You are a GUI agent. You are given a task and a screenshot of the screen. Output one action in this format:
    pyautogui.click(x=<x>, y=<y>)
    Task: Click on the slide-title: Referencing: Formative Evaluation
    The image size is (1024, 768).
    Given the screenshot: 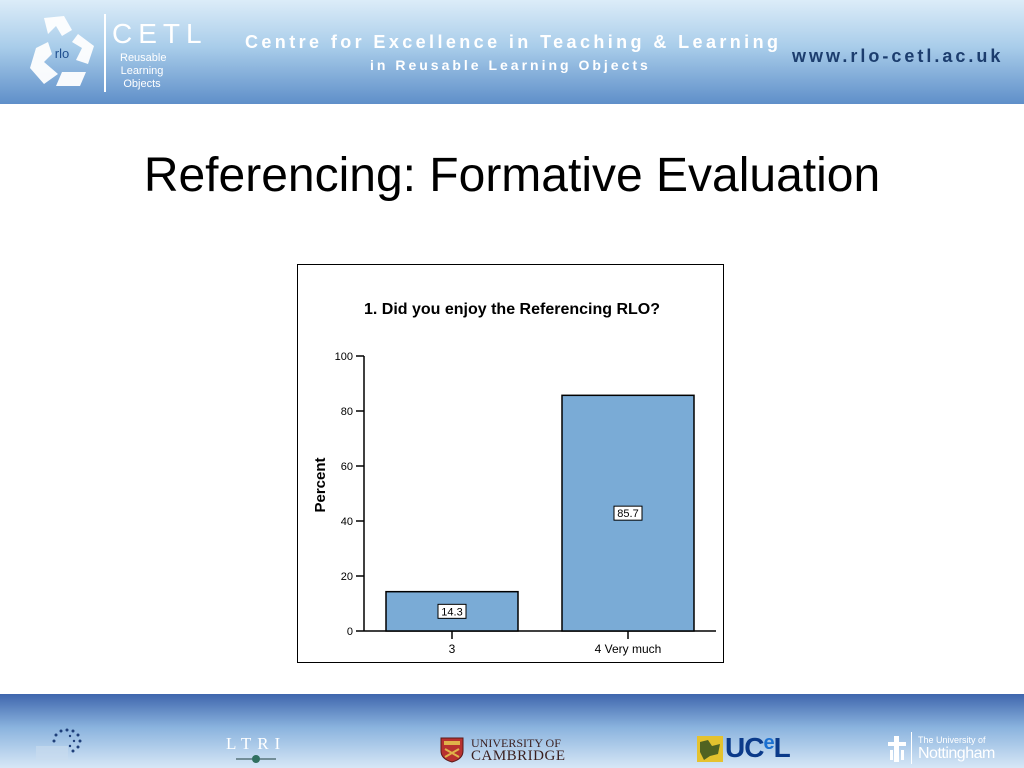 What is the action you would take?
    pyautogui.click(x=512, y=175)
    